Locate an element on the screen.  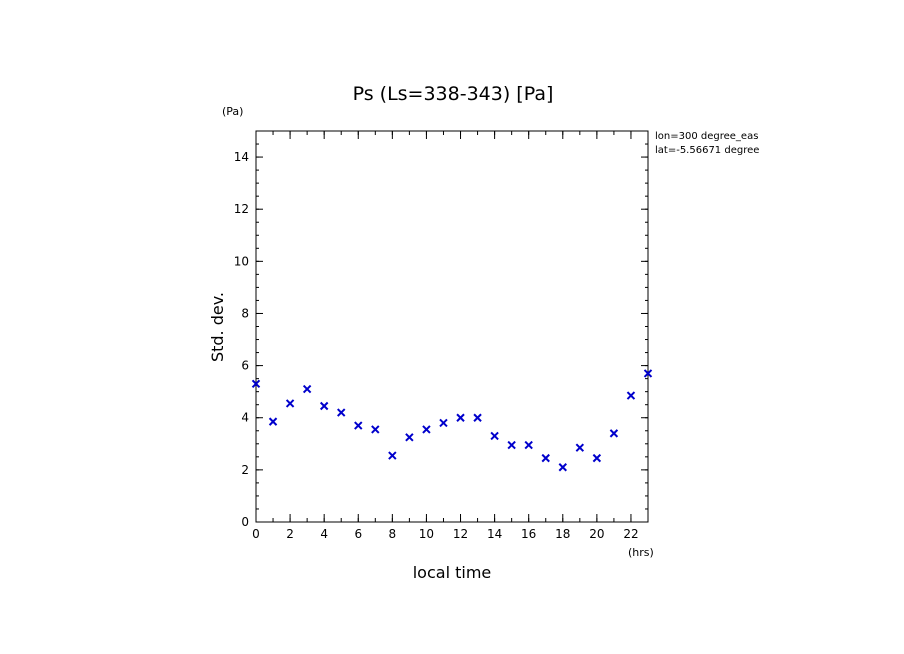
x-tick-label: 18 is located at coordinates (562, 534).